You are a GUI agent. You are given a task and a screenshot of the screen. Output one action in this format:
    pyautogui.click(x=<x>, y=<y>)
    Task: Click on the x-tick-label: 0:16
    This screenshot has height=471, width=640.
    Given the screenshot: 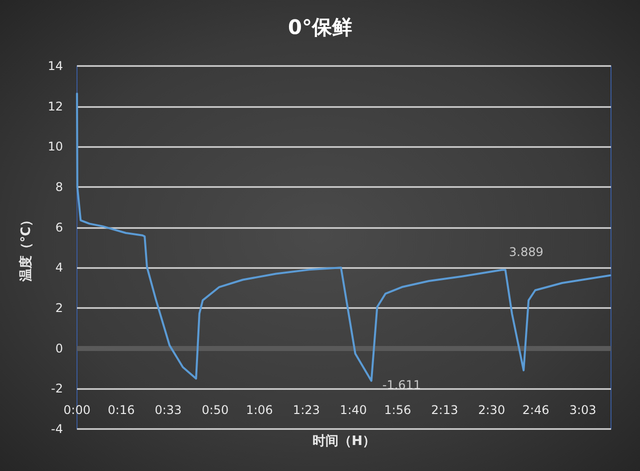 What is the action you would take?
    pyautogui.click(x=121, y=410)
    